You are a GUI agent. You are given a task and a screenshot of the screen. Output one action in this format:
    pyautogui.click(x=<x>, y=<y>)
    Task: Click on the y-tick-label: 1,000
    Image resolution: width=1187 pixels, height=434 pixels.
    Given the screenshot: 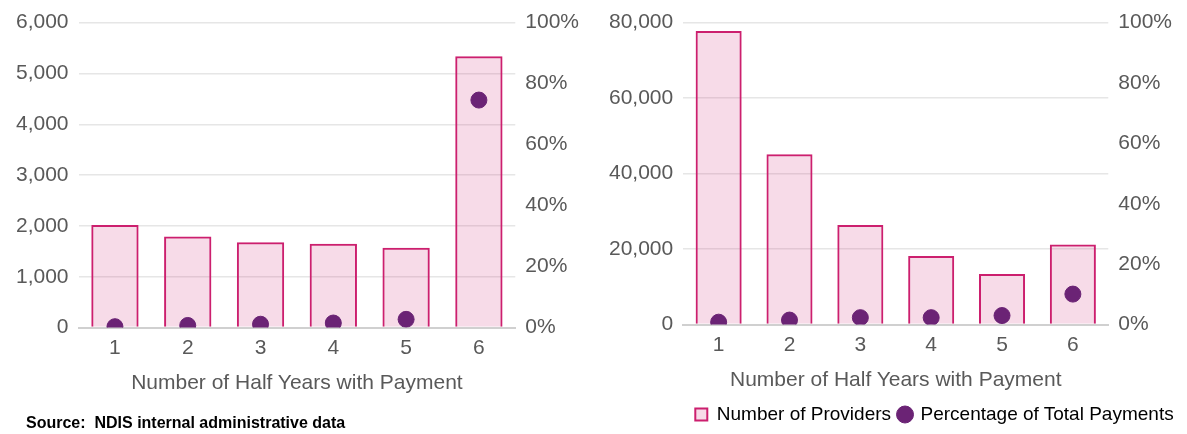 What is the action you would take?
    pyautogui.click(x=42, y=275)
    